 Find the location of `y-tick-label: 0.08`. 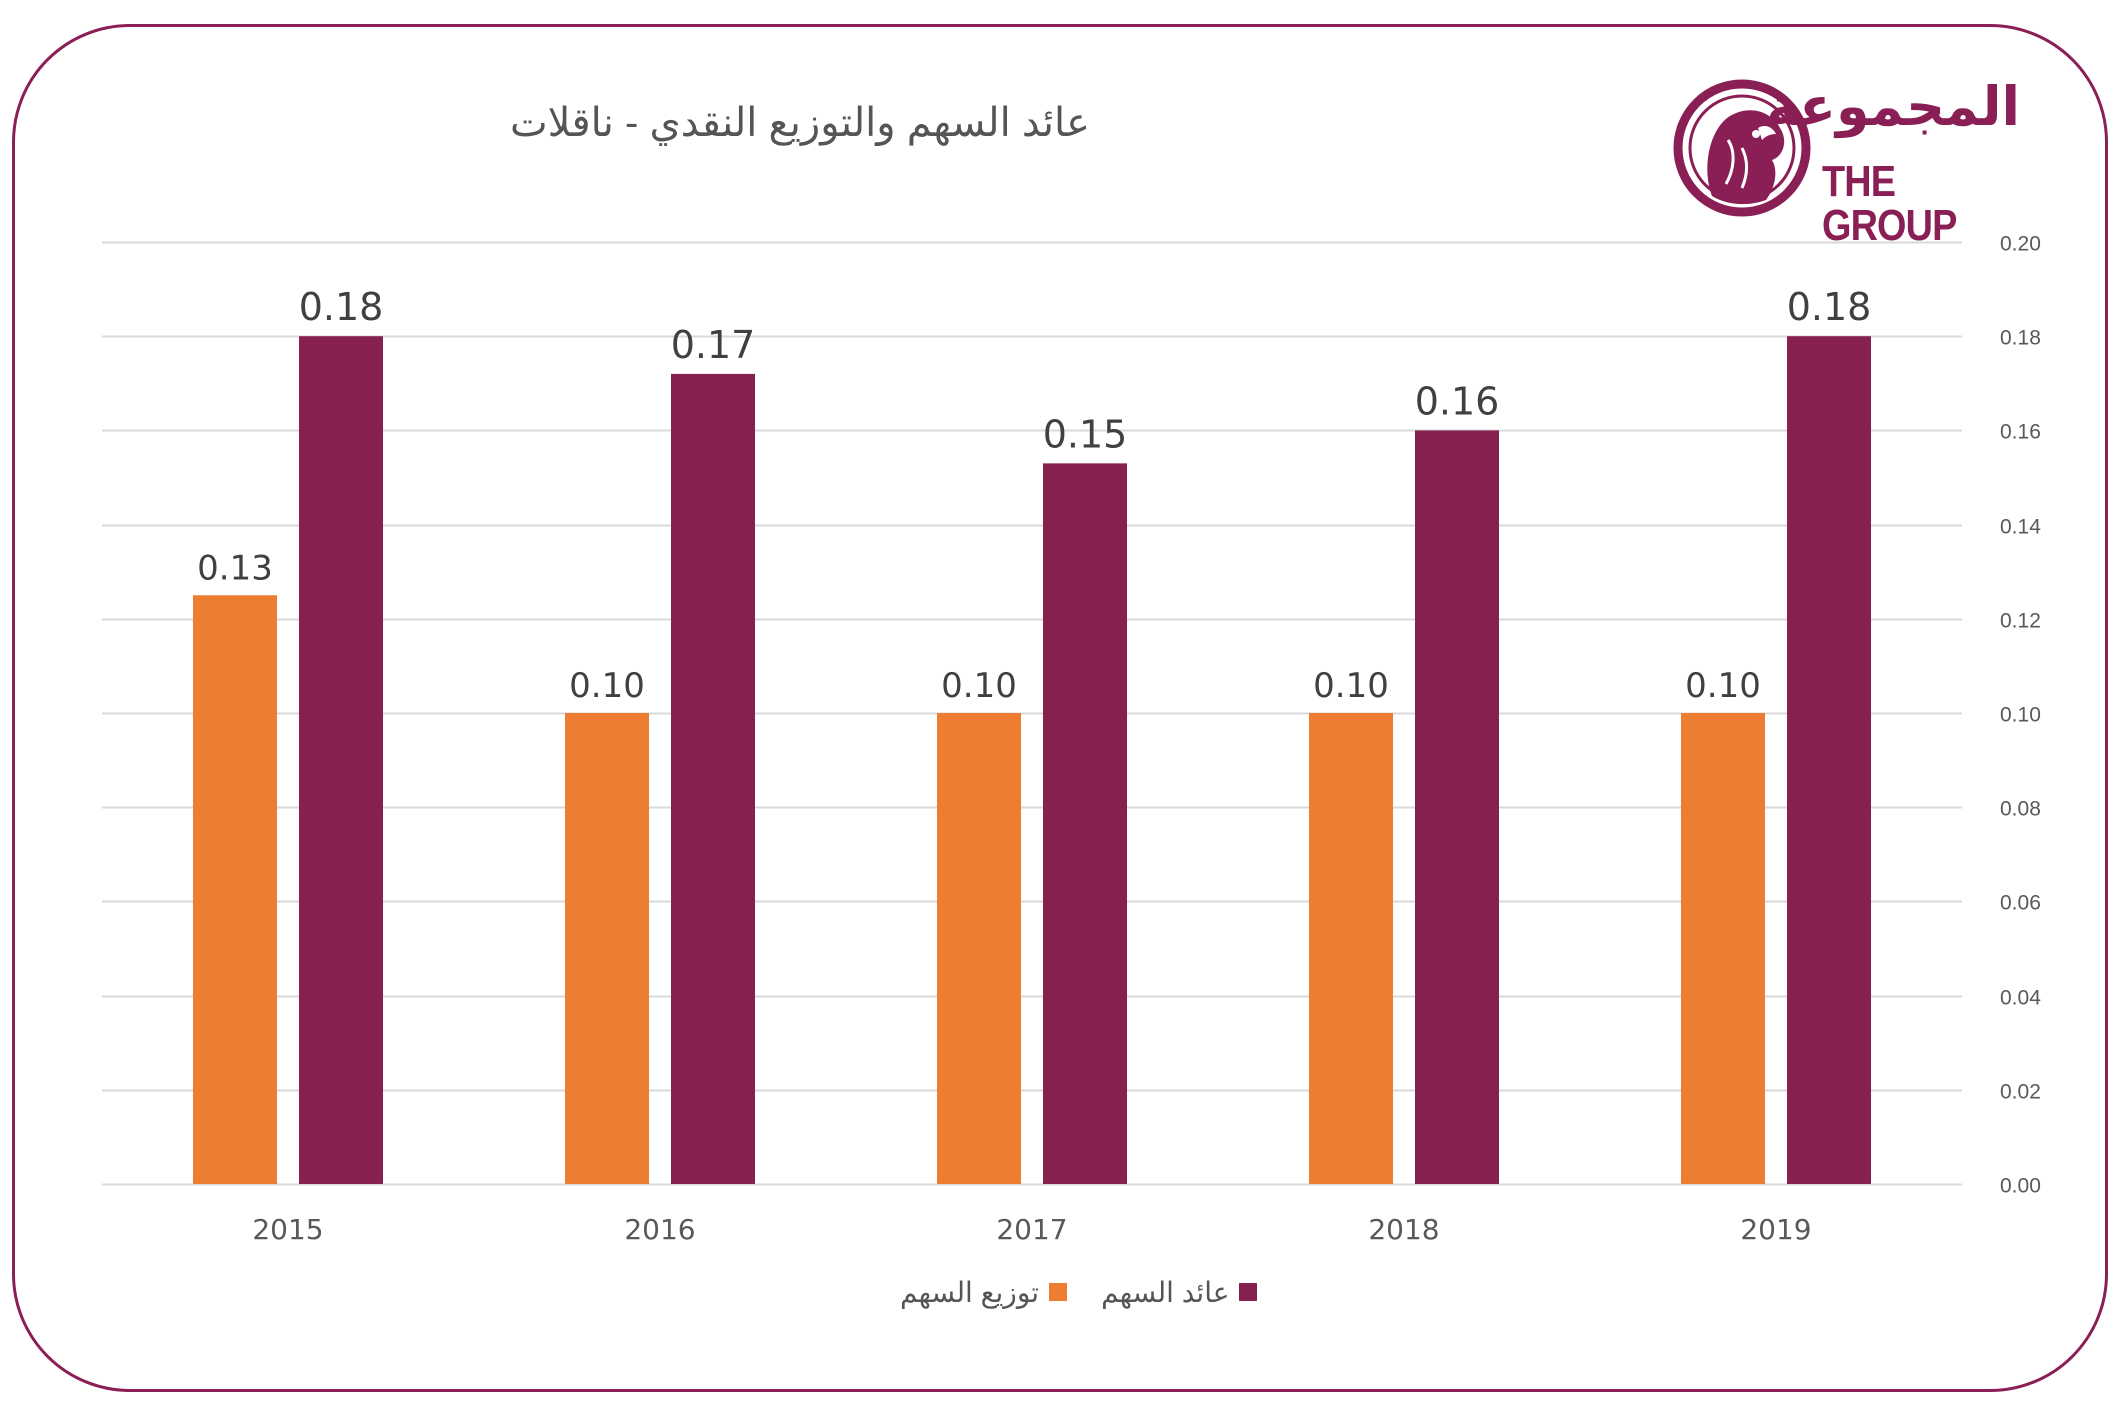

y-tick-label: 0.08 is located at coordinates (2020, 809).